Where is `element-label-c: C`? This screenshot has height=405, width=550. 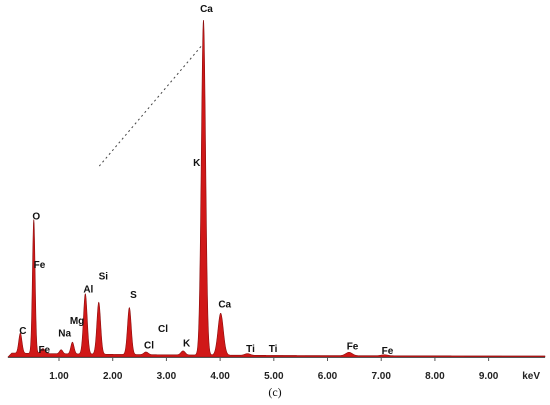 element-label-c: C is located at coordinates (22, 331).